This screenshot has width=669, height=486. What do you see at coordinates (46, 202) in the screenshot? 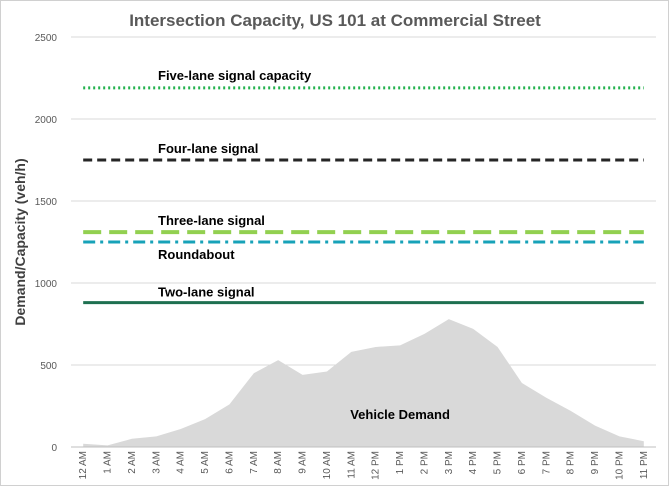
I see `y-tick-label: 1500` at bounding box center [46, 202].